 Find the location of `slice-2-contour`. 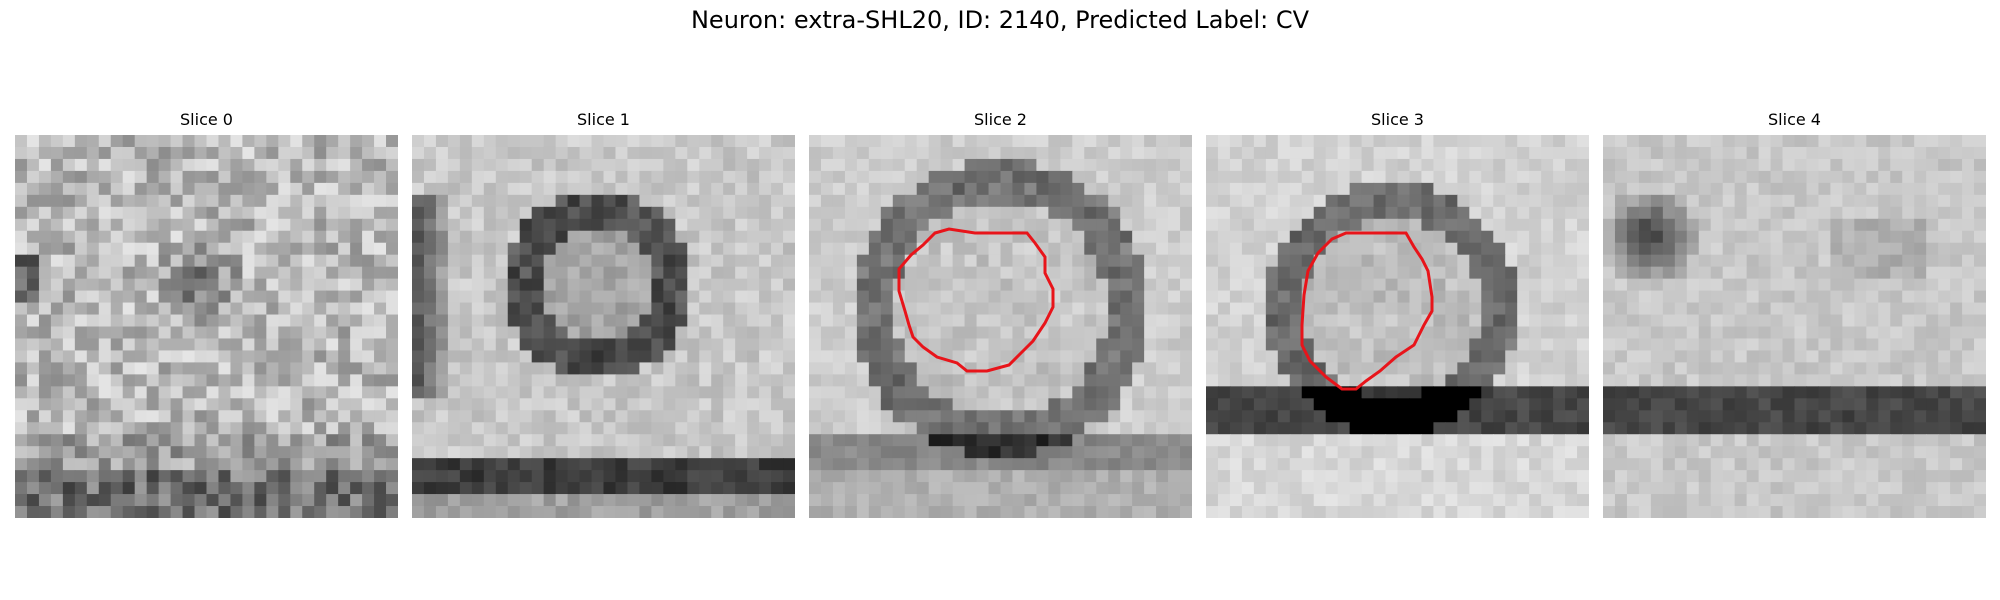

slice-2-contour is located at coordinates (976, 300).